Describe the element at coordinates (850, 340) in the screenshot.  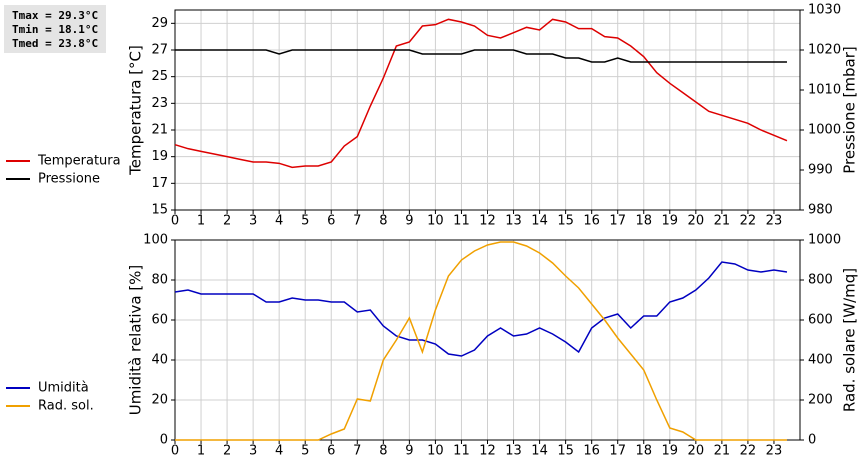
I see `y2-axis-label: Rad. solare [W/mq]` at that location.